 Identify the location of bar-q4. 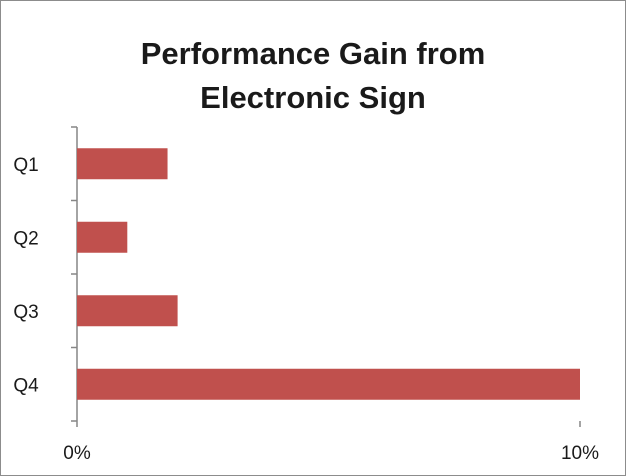
(328, 384).